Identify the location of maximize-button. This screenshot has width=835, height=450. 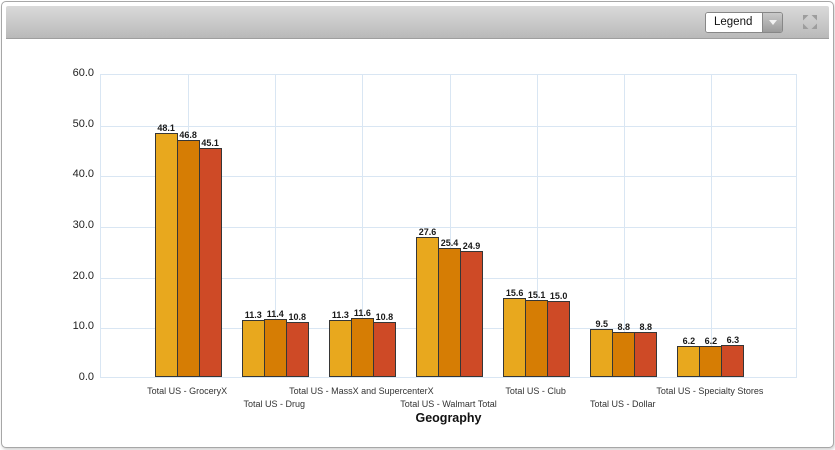
(810, 22).